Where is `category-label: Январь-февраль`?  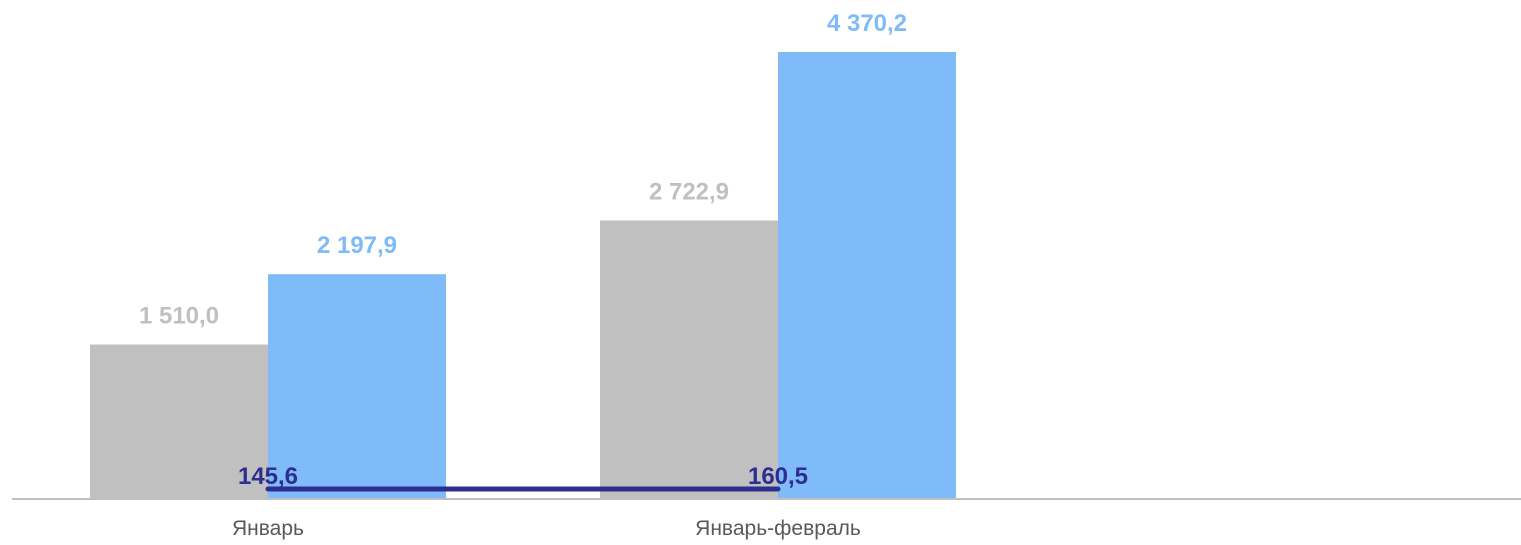 category-label: Январь-февраль is located at coordinates (778, 528).